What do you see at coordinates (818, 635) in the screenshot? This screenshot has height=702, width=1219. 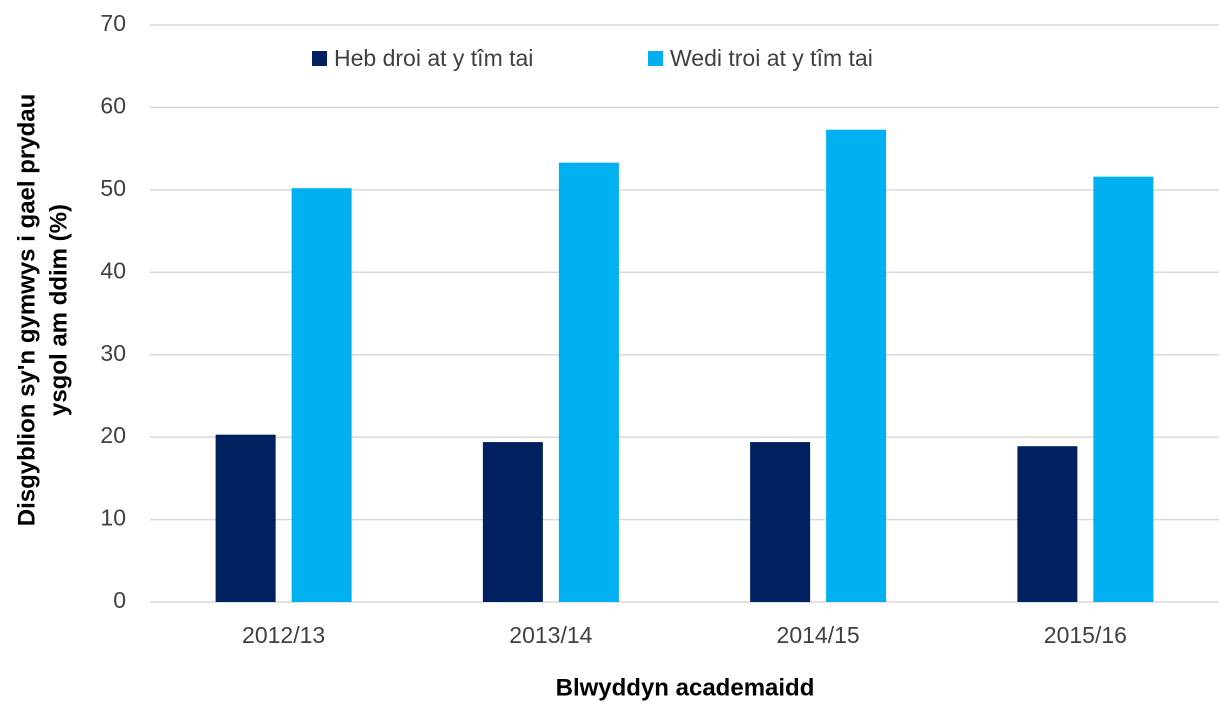 I see `x-tick-label: 2014/15` at bounding box center [818, 635].